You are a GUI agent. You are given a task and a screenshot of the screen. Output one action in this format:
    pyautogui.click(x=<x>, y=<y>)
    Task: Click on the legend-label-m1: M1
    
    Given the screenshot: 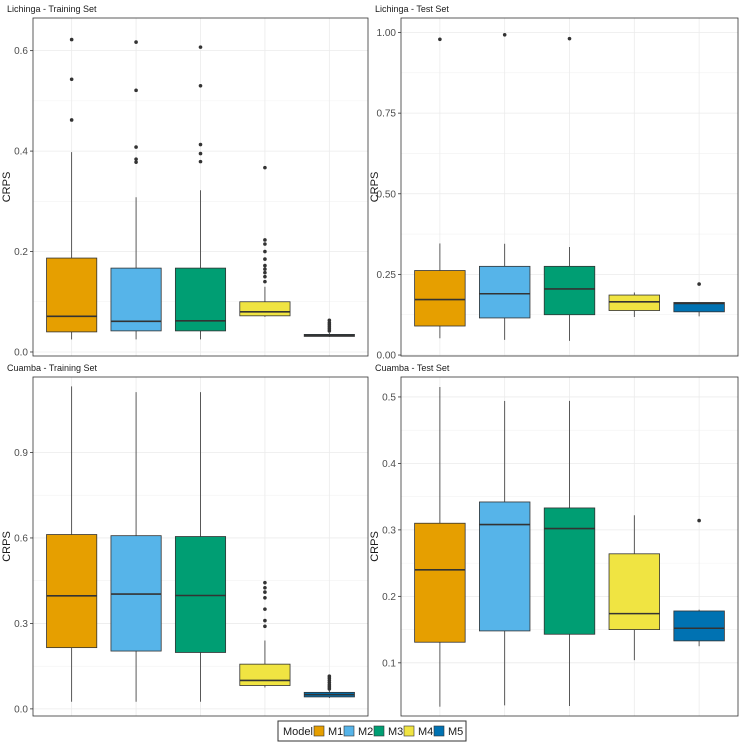 What is the action you would take?
    pyautogui.click(x=335, y=732)
    